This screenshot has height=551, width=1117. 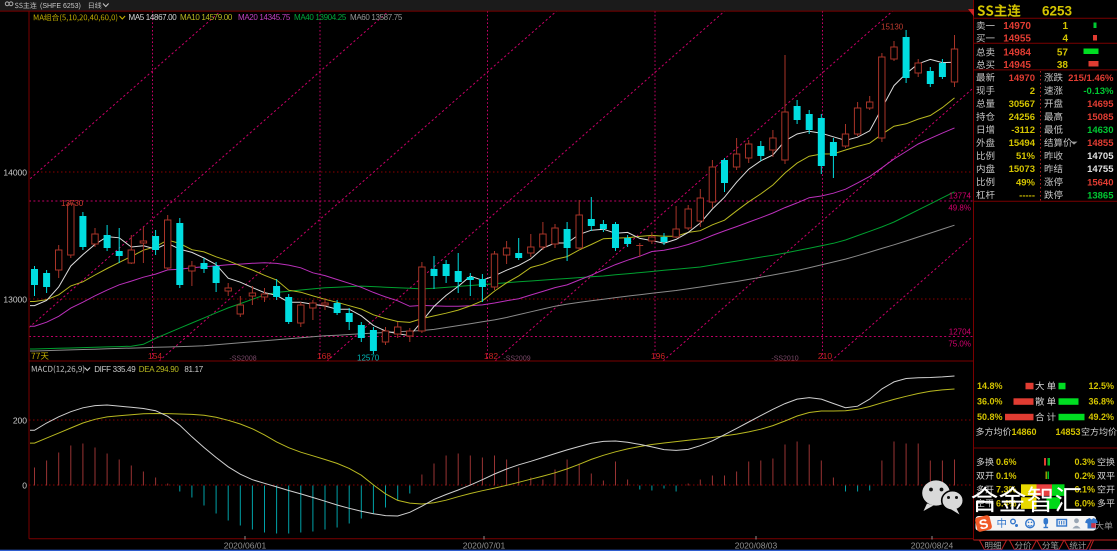 What do you see at coordinates (72, 203) in the screenshot?
I see `svg-text: 13730` at bounding box center [72, 203].